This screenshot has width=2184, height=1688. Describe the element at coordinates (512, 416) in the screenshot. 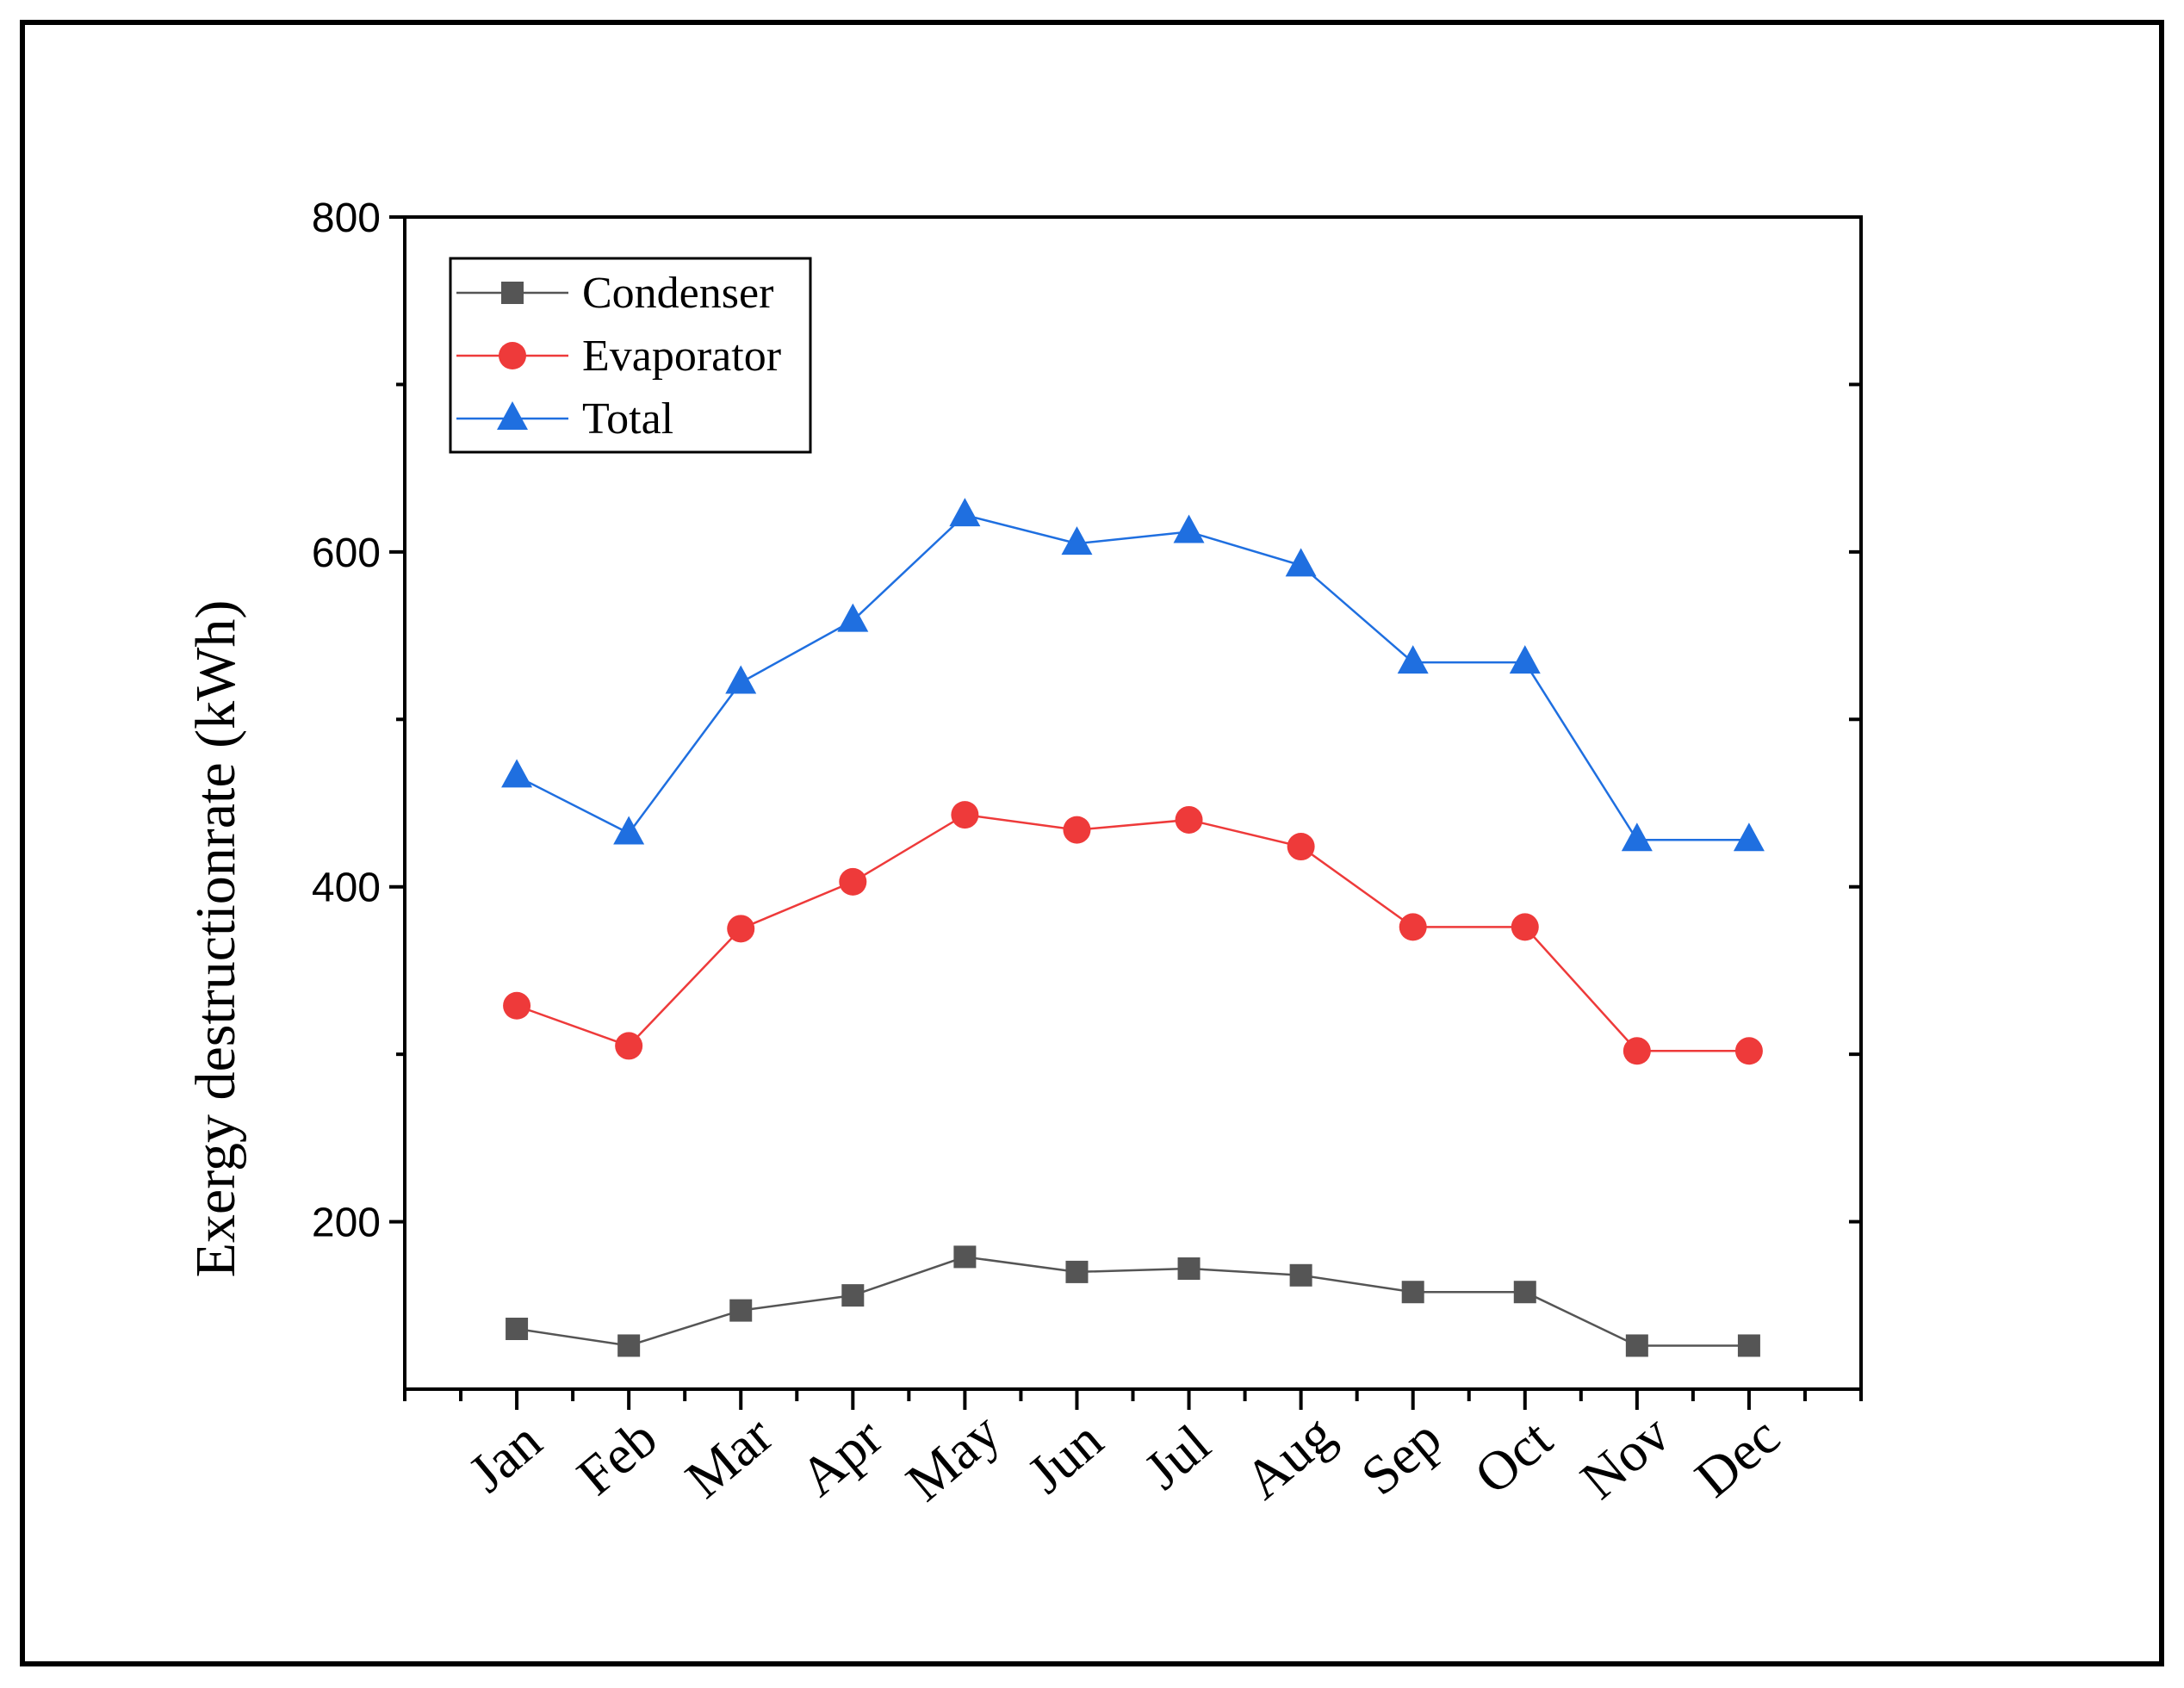

I see `legend-marker-total` at that location.